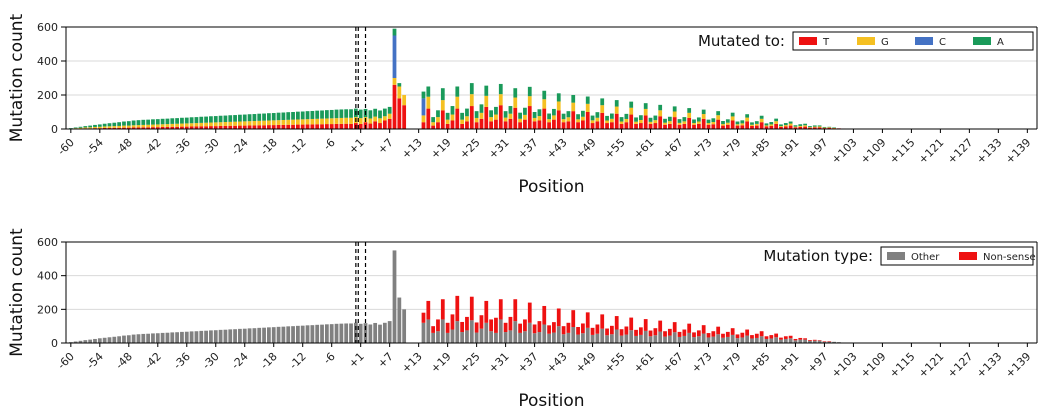  What do you see at coordinates (47, 95) in the screenshot?
I see `y-tick-label: 200` at bounding box center [47, 95].